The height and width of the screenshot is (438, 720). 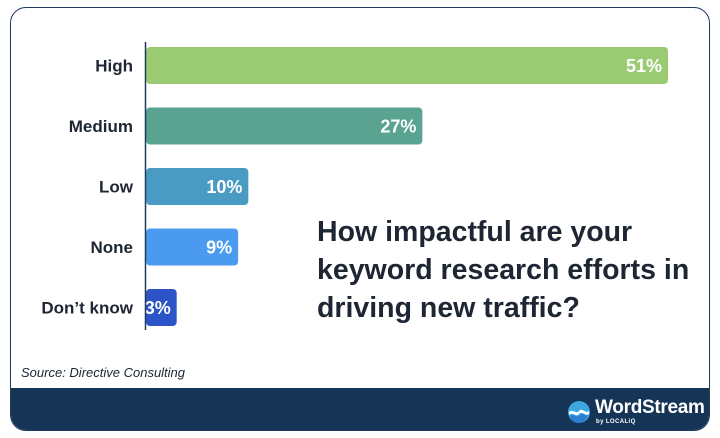 I want to click on value-label: 3%, so click(x=158, y=308).